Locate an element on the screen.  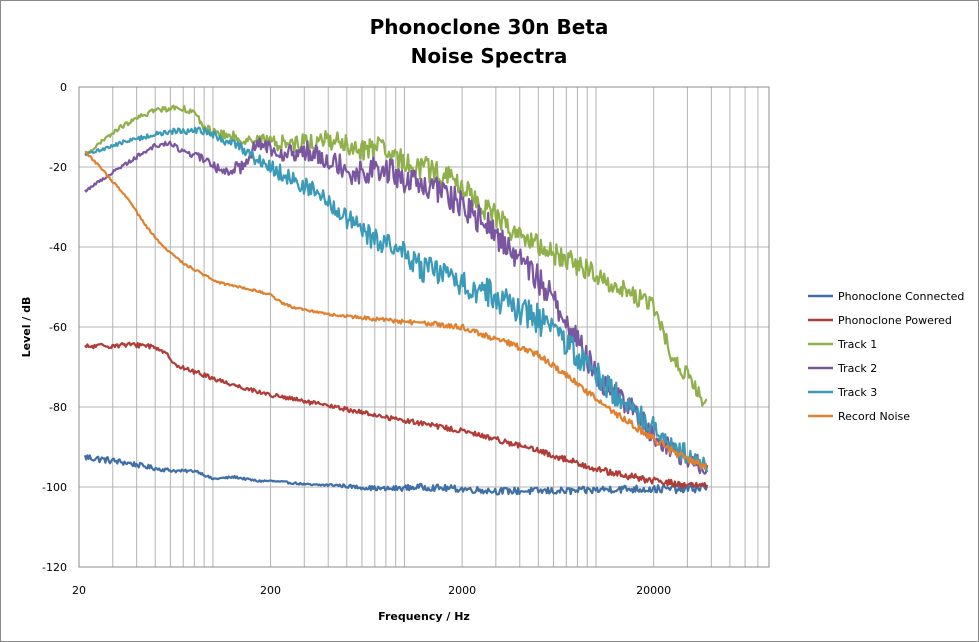
y-tick-label: -40 is located at coordinates (58, 247).